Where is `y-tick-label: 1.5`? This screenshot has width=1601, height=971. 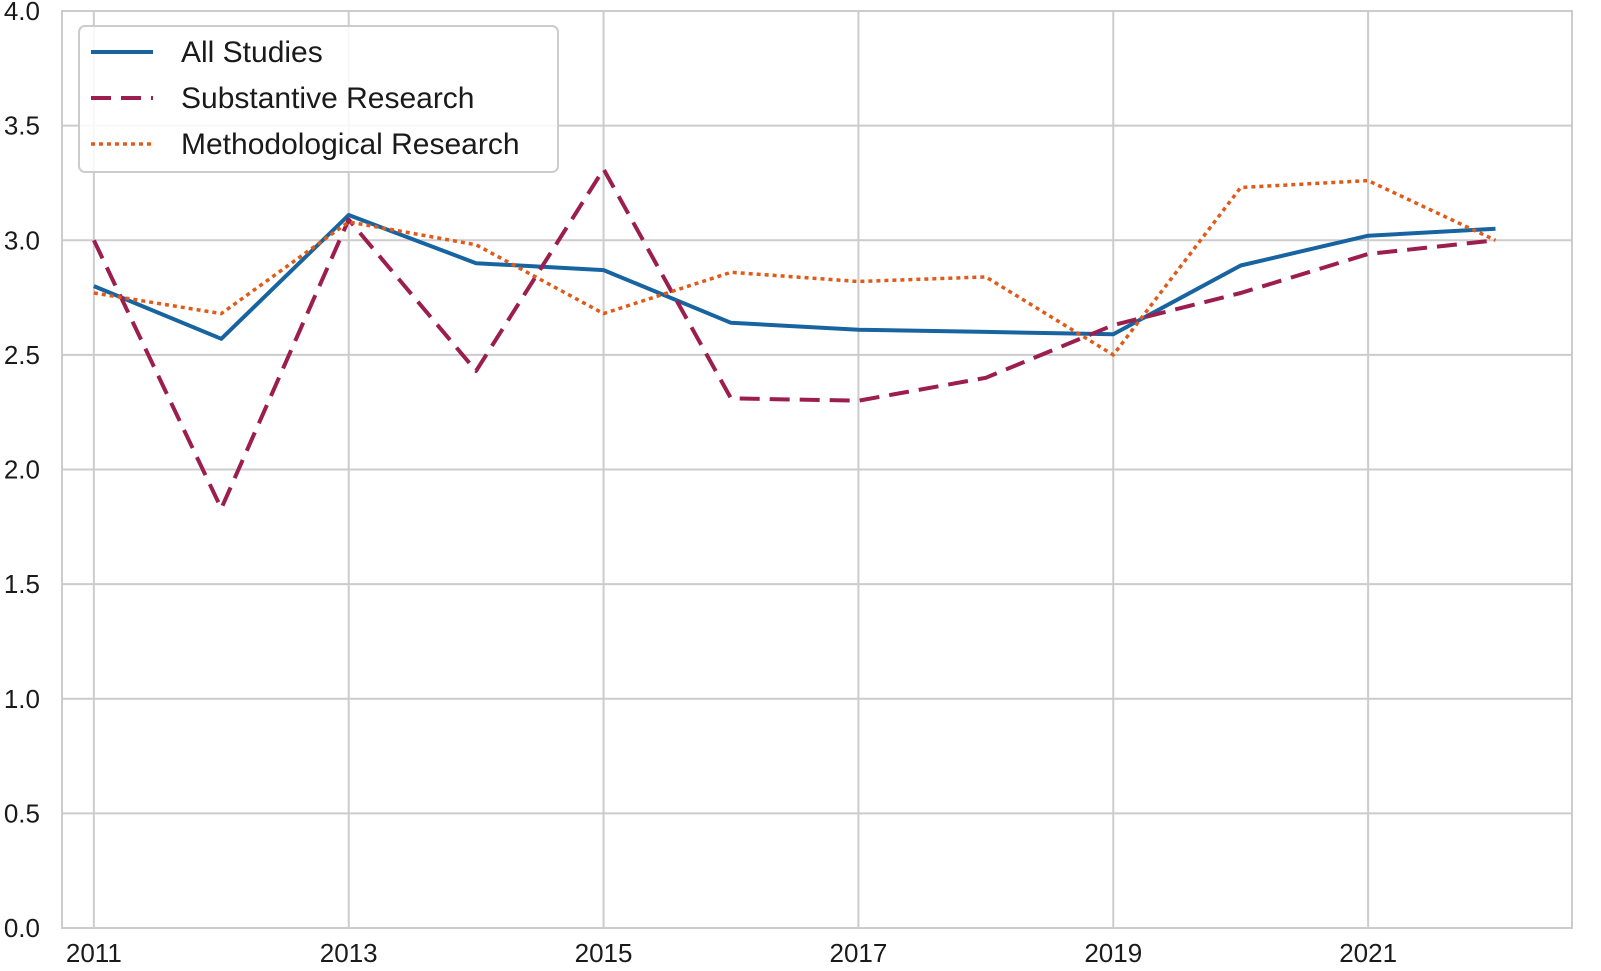
y-tick-label: 1.5 is located at coordinates (22, 584).